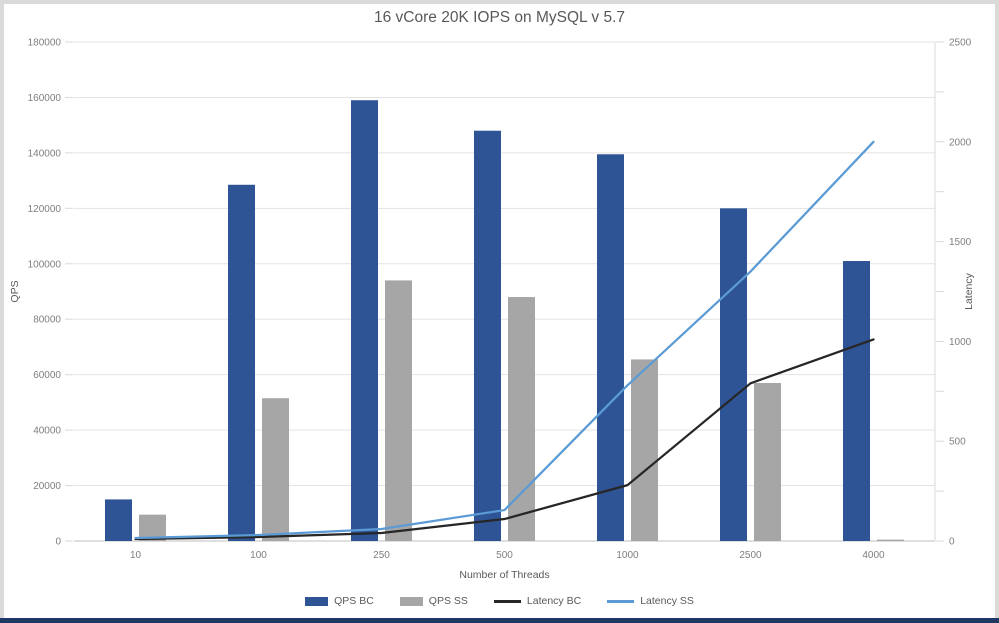 The image size is (999, 623). Describe the element at coordinates (507, 601) in the screenshot. I see `legend-swatch-latency-bc` at that location.